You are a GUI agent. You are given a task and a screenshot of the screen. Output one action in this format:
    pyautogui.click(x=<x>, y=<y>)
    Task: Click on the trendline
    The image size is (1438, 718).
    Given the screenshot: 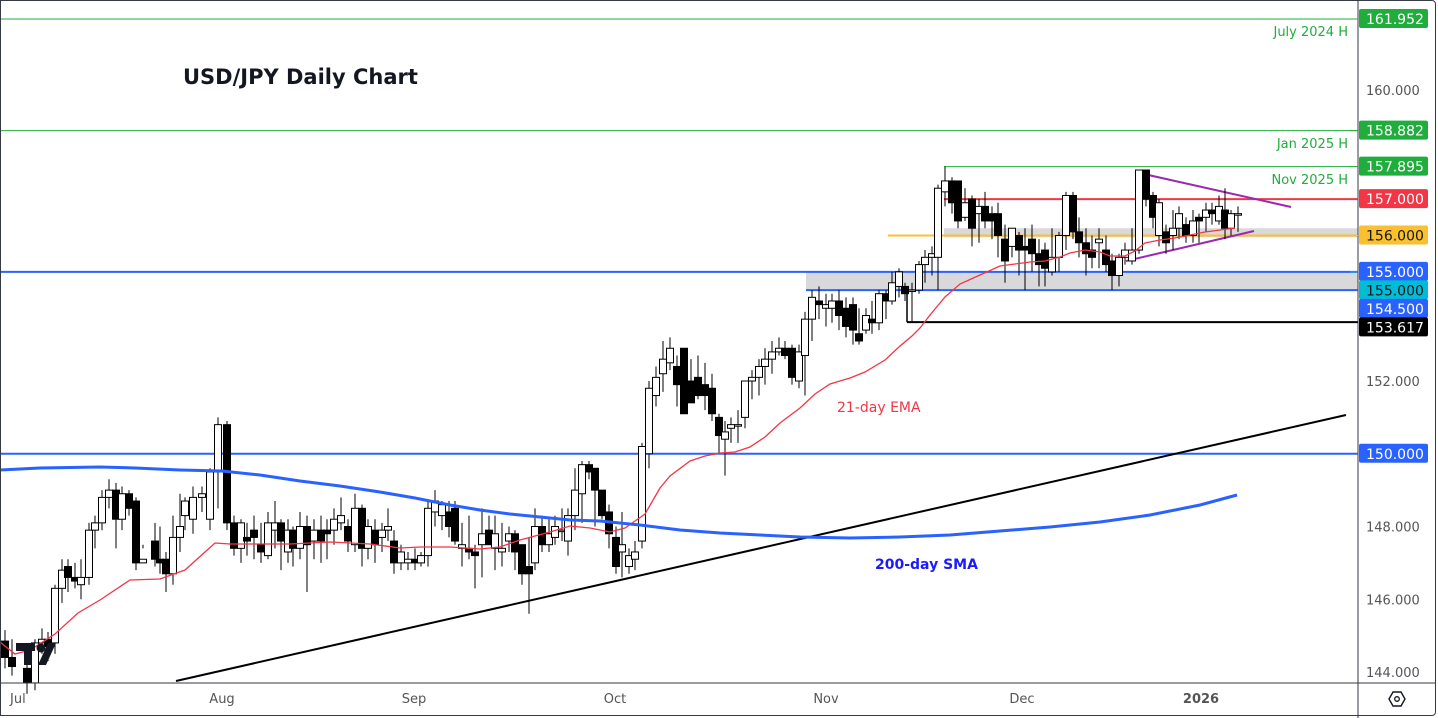 What is the action you would take?
    pyautogui.click(x=1213, y=189)
    